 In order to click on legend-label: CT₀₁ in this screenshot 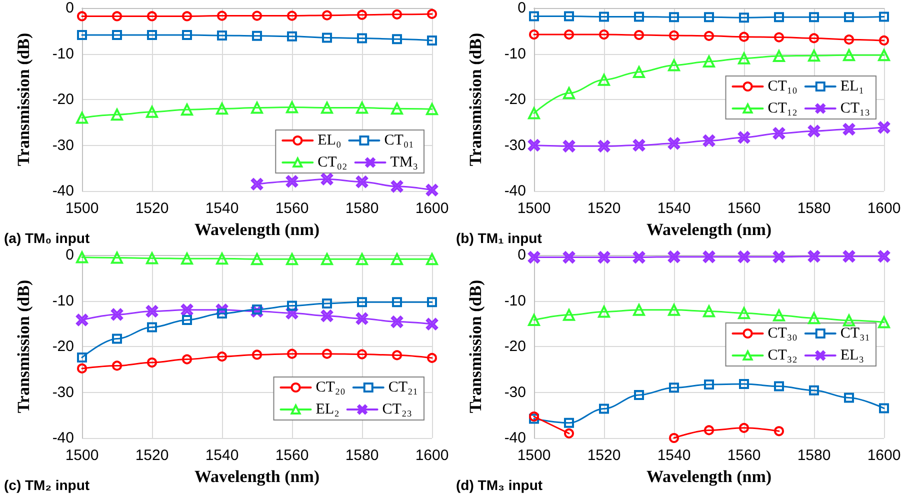, I will do `click(399, 140)`.